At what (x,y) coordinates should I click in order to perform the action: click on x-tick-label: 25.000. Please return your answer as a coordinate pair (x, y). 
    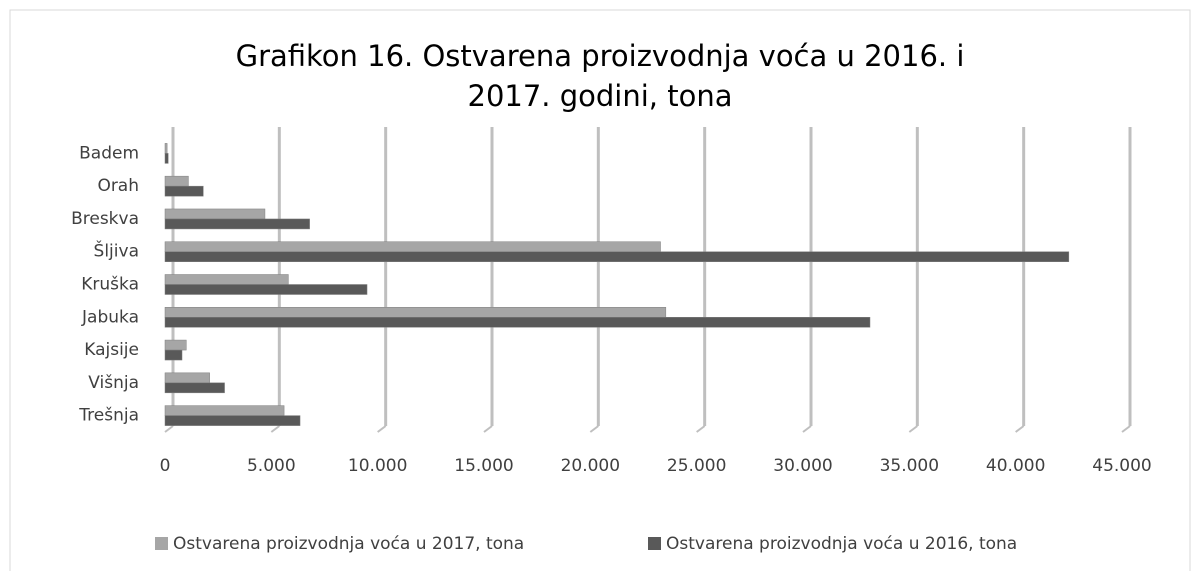
    Looking at the image, I should click on (696, 466).